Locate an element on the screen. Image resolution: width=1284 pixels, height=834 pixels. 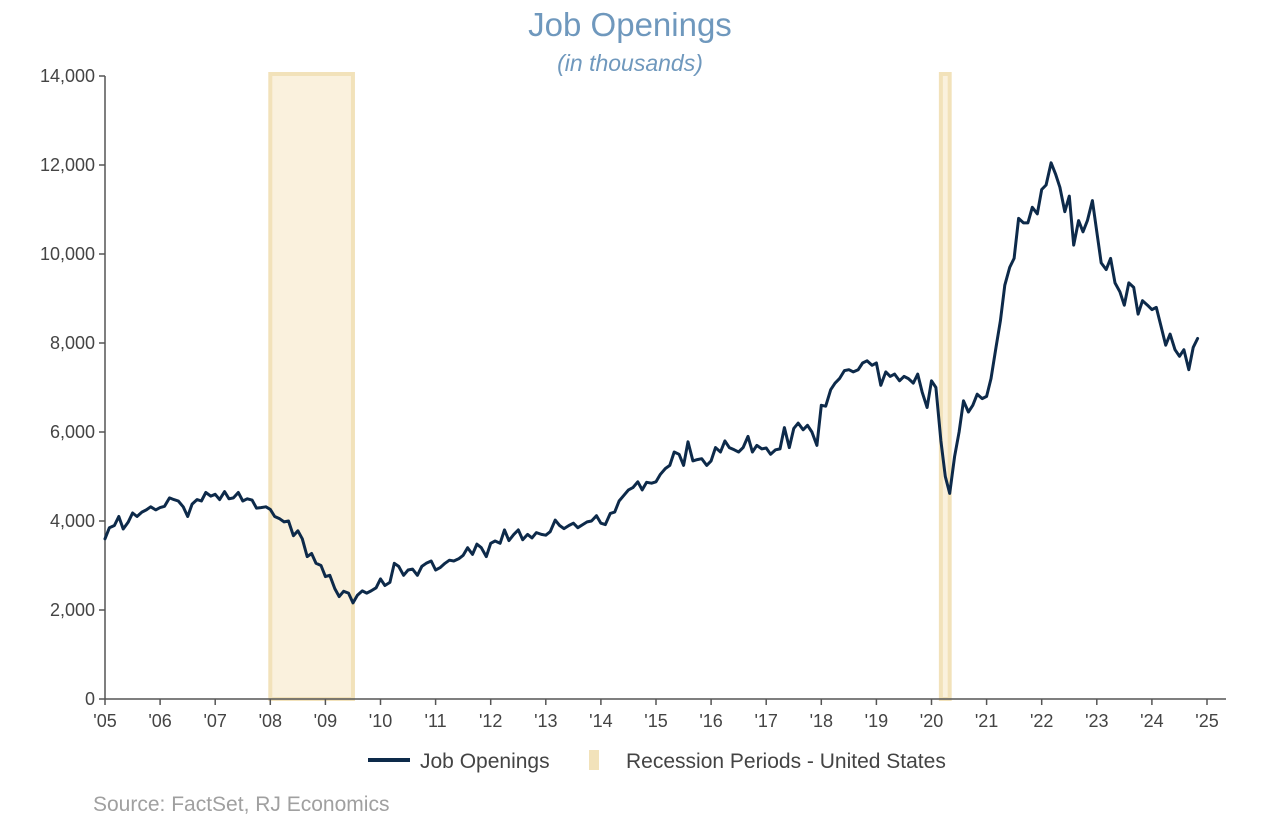
x-tick-label: '21 is located at coordinates (986, 721).